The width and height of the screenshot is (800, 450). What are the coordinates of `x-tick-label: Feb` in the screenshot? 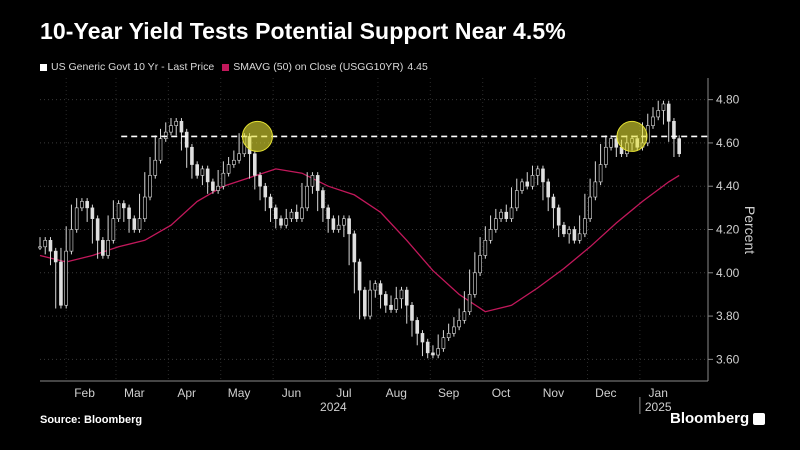 It's located at (84, 393).